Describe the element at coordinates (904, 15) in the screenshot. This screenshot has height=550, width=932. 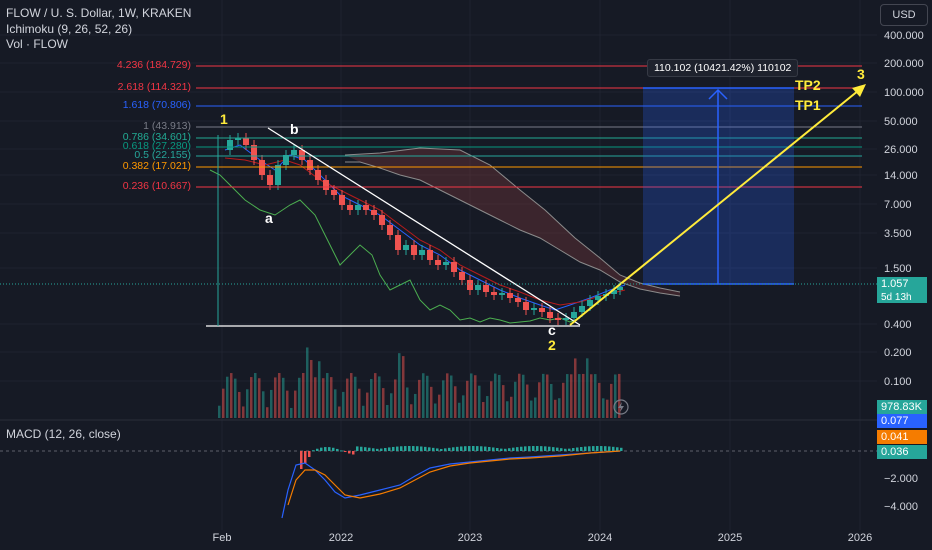
I see `currency-button: USD` at that location.